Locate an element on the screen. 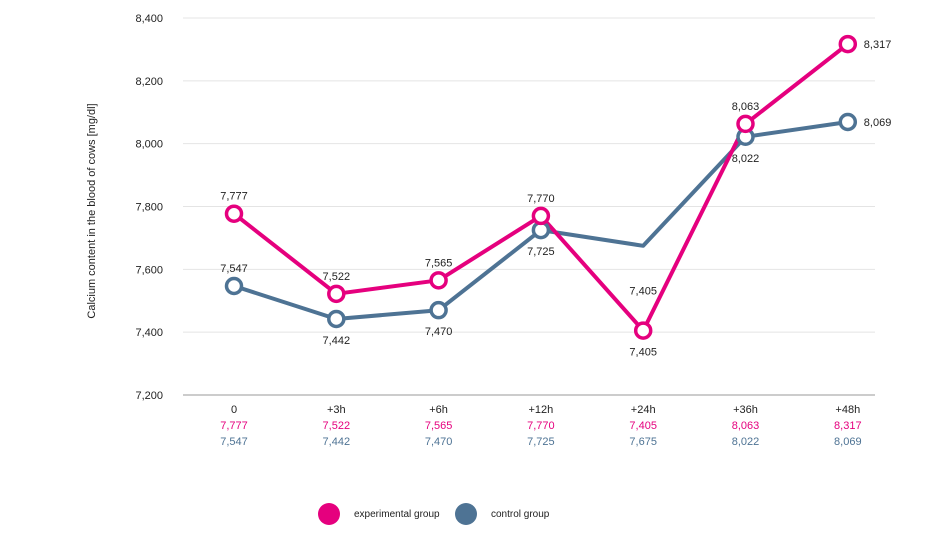 This screenshot has width=930, height=542. legend-control: control group is located at coordinates (502, 514).